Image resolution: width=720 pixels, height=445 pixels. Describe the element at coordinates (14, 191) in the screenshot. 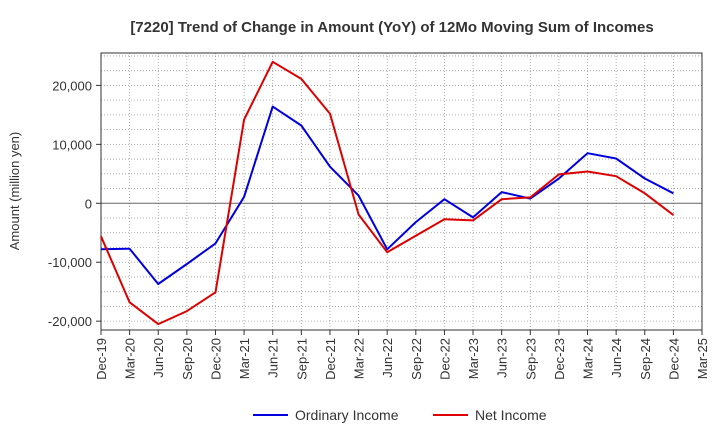

I see `y-axis-label: Amount (million yen)` at that location.